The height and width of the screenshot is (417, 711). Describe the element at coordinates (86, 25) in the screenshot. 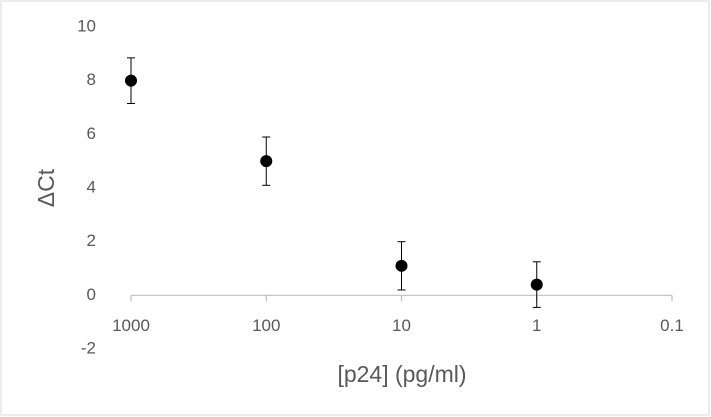

I see `y-tick-label: 10` at that location.